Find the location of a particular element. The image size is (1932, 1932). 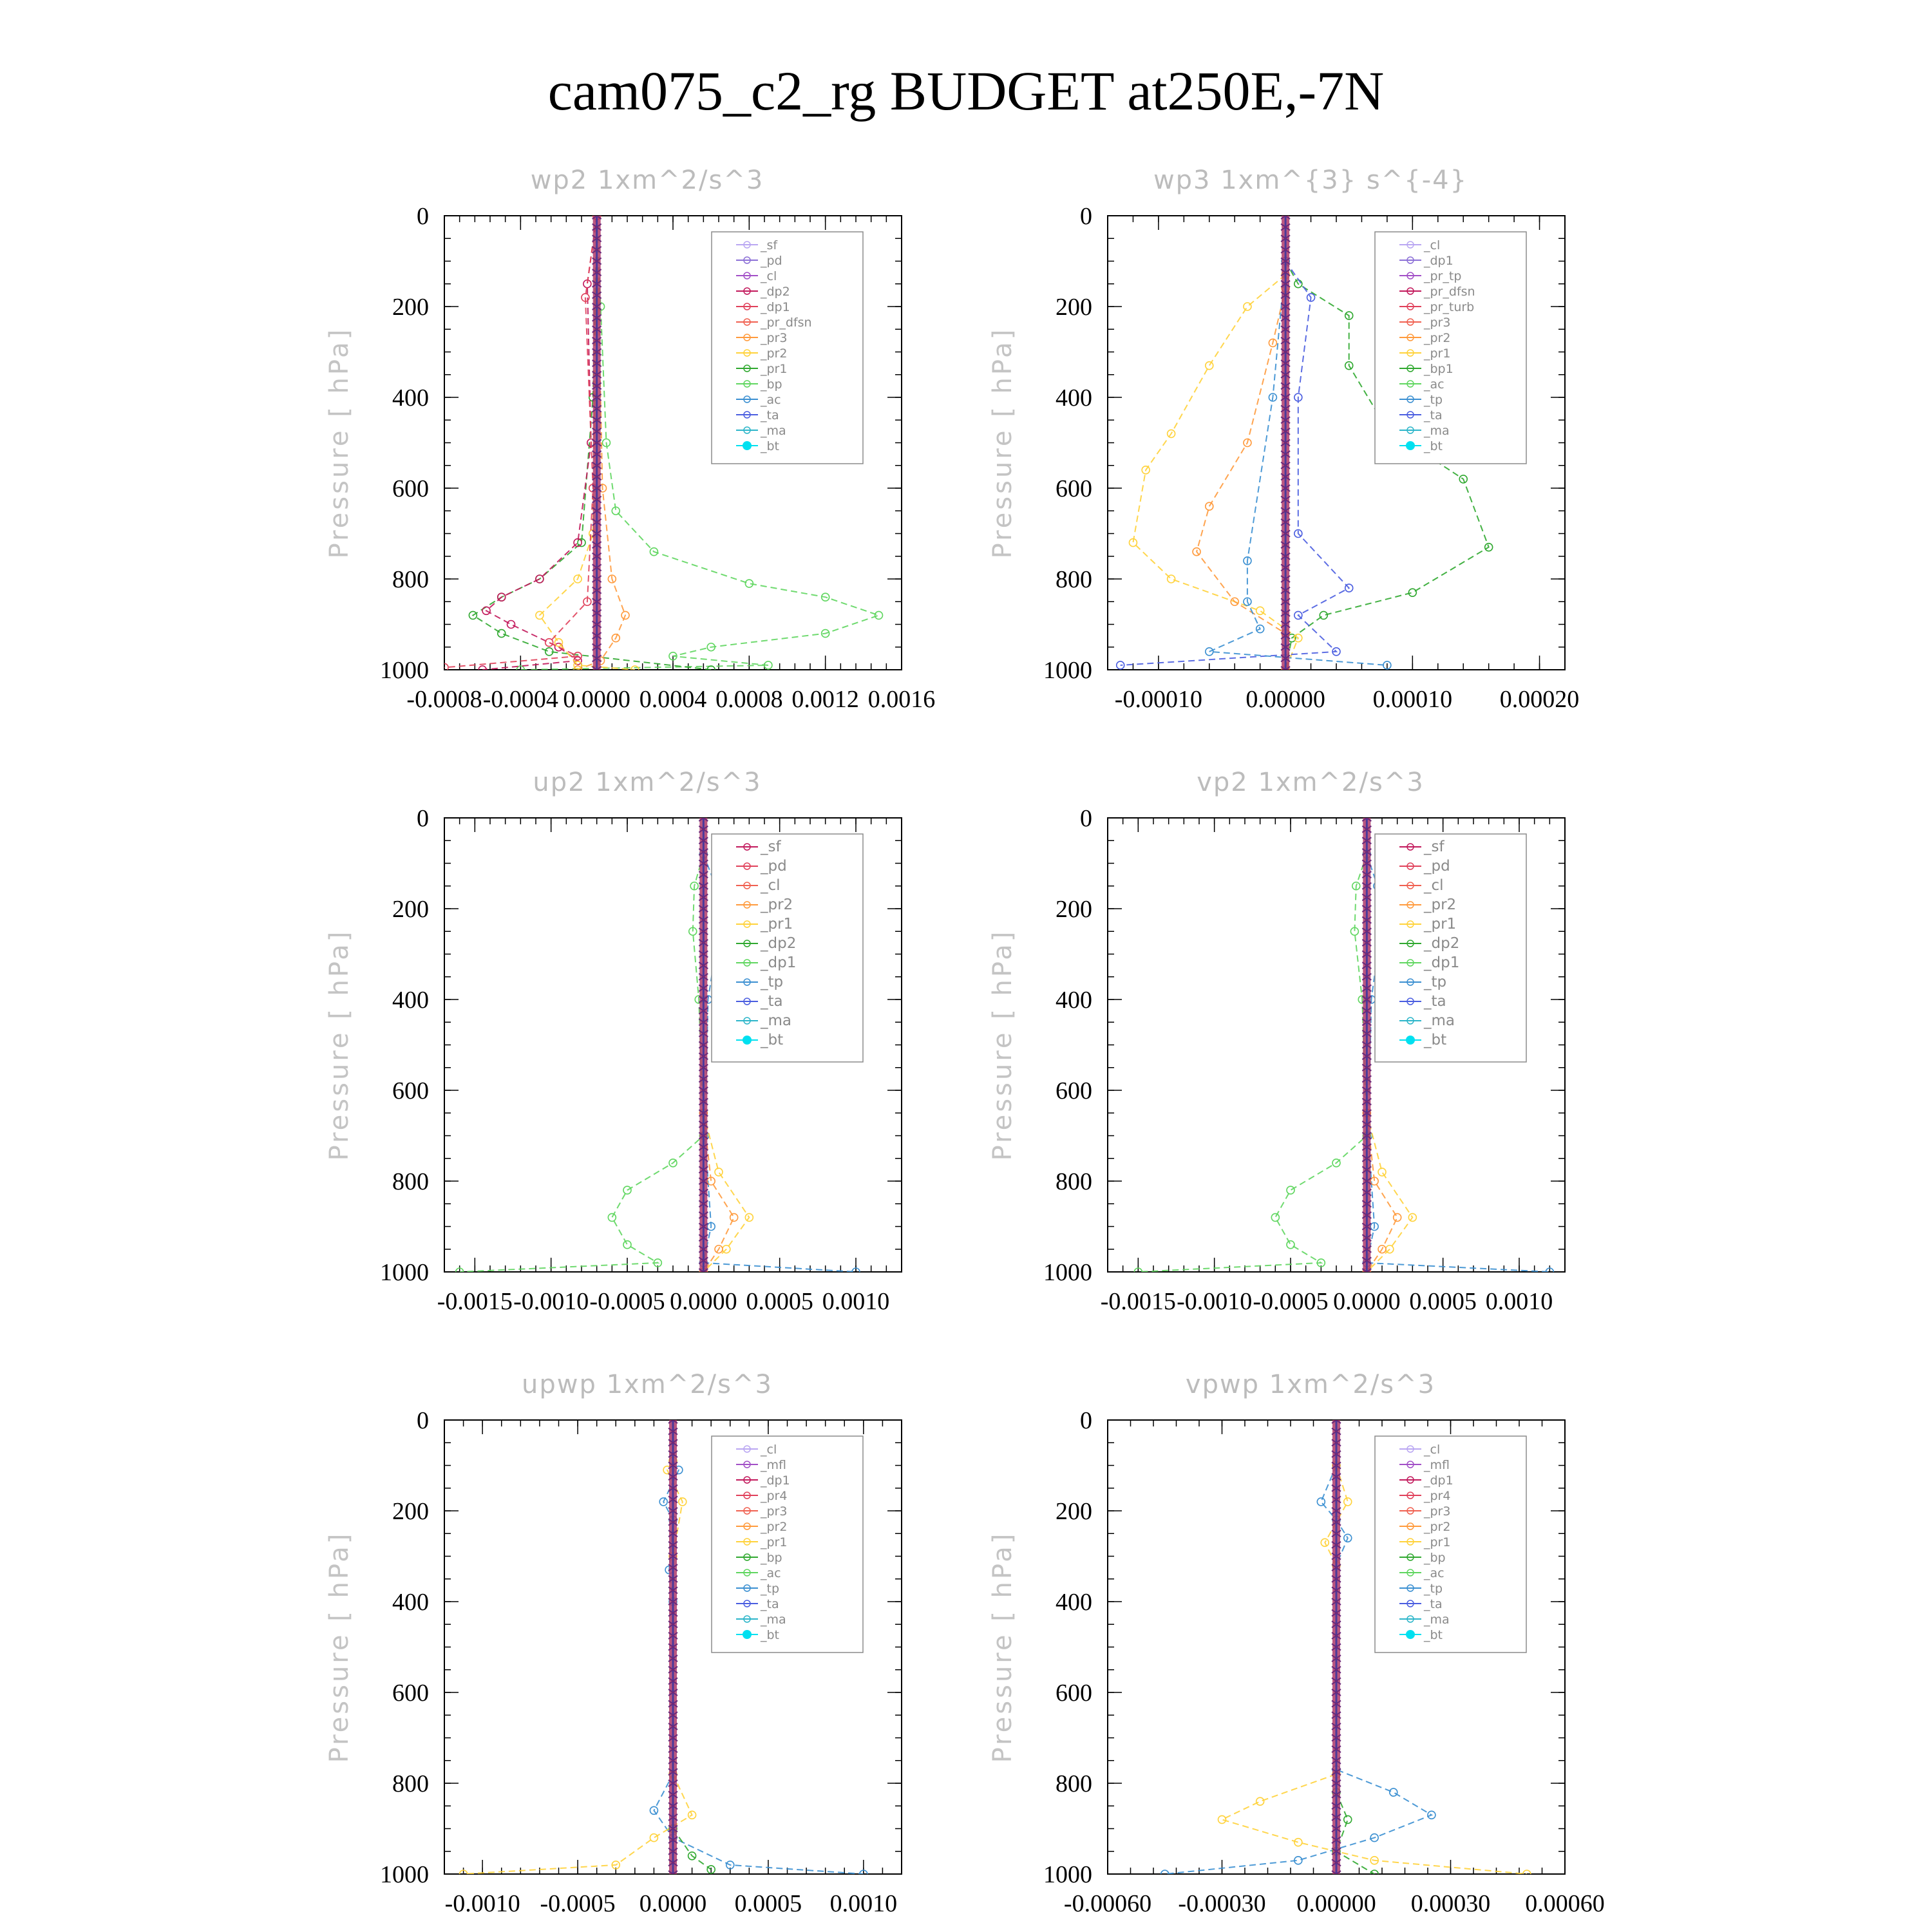

panel-title: wp3 1xm^{3} s^{-4} is located at coordinates (1310, 181).